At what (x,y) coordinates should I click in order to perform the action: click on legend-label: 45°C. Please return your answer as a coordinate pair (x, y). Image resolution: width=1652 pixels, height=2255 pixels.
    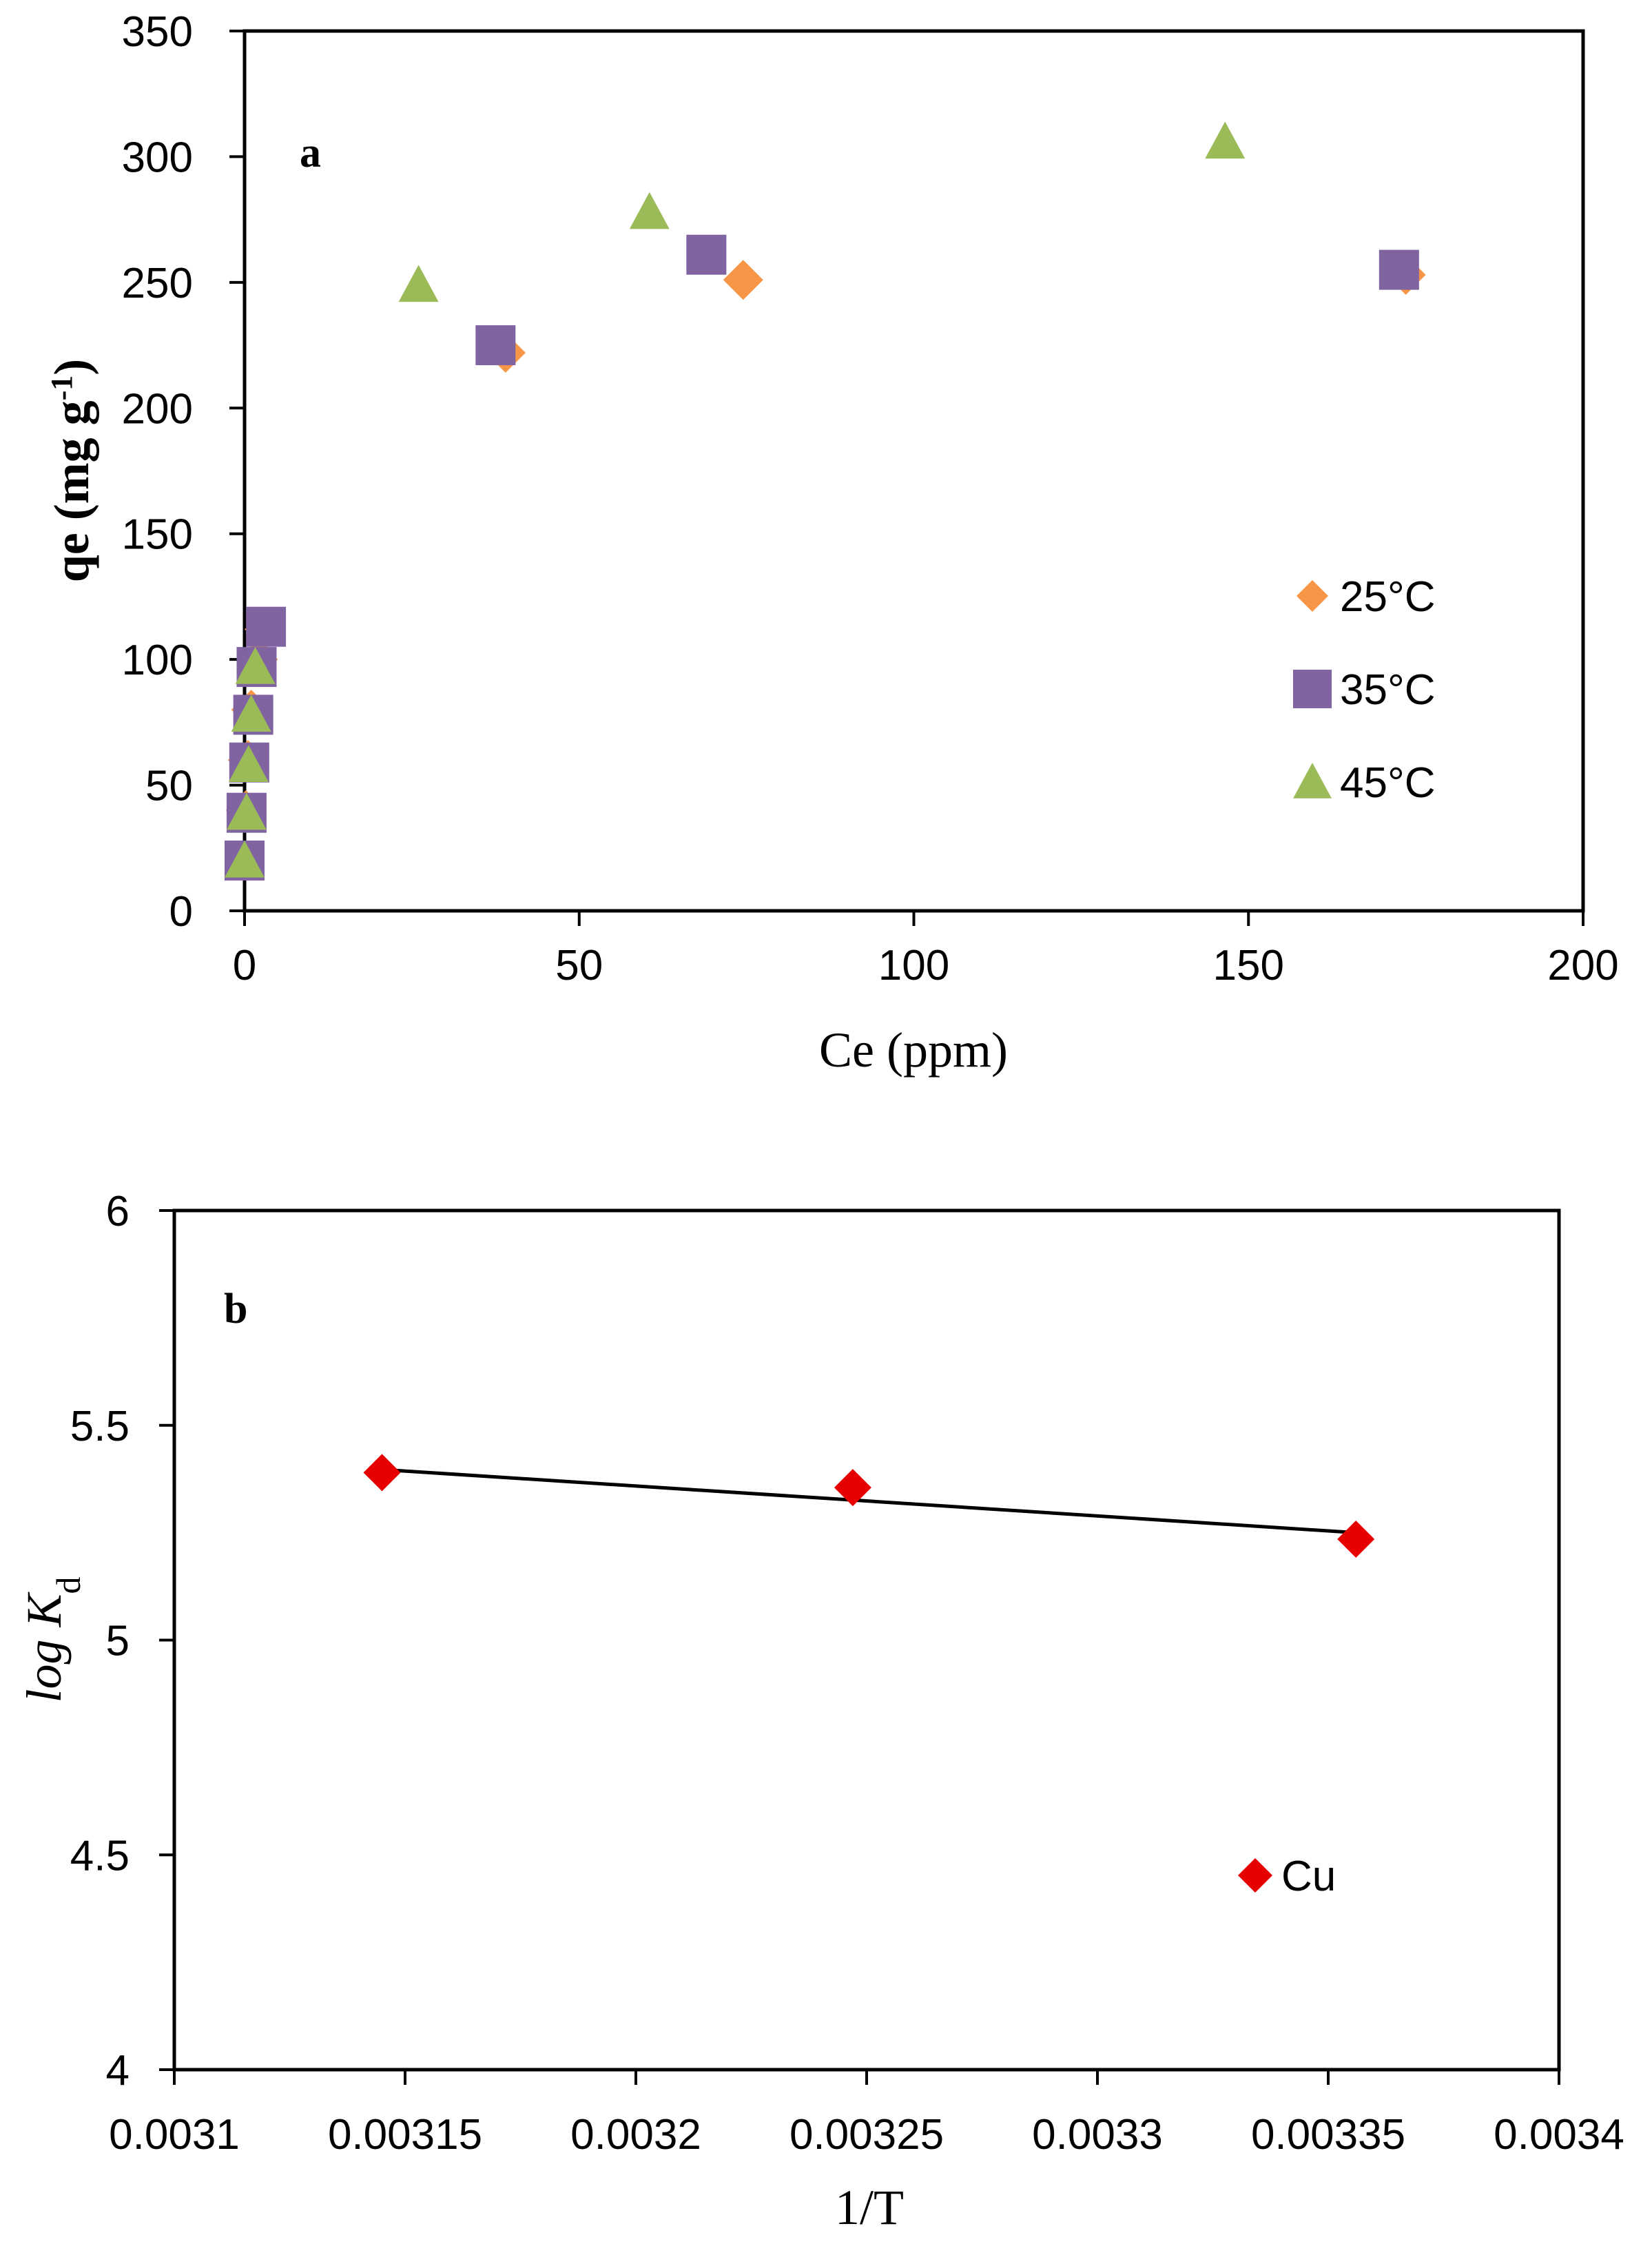
    Looking at the image, I should click on (1388, 783).